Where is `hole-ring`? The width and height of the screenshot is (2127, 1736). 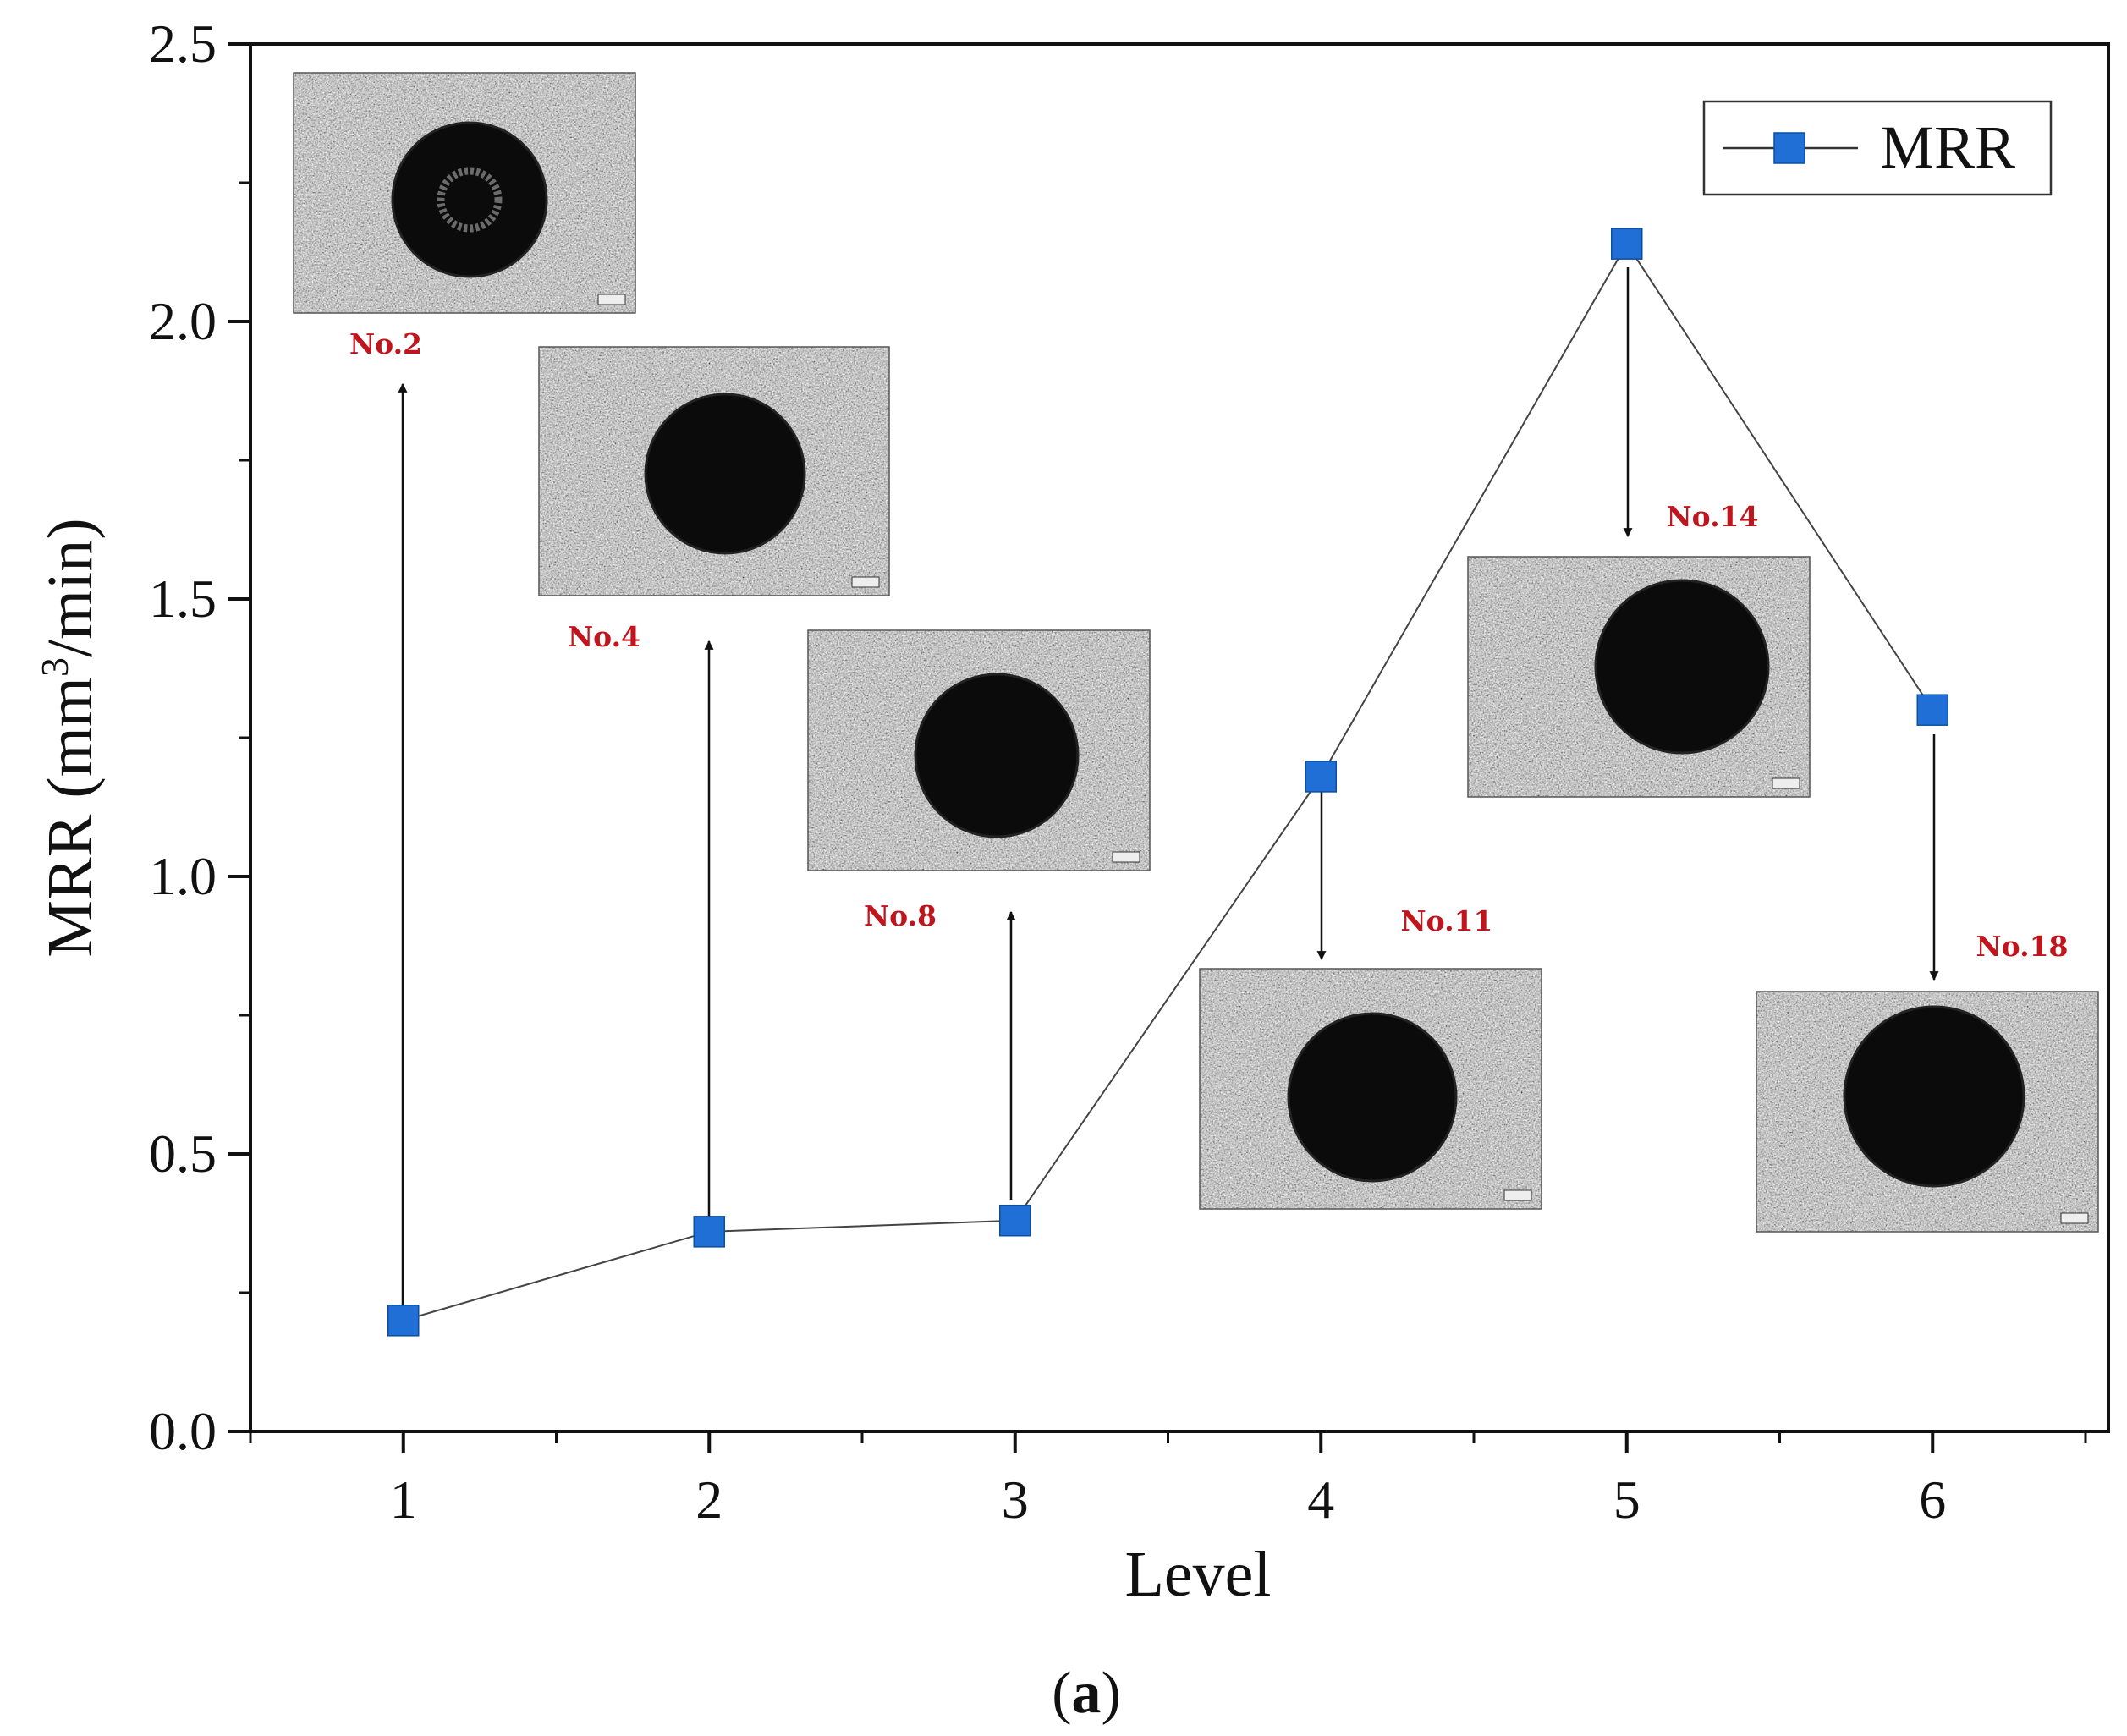 hole-ring is located at coordinates (470, 200).